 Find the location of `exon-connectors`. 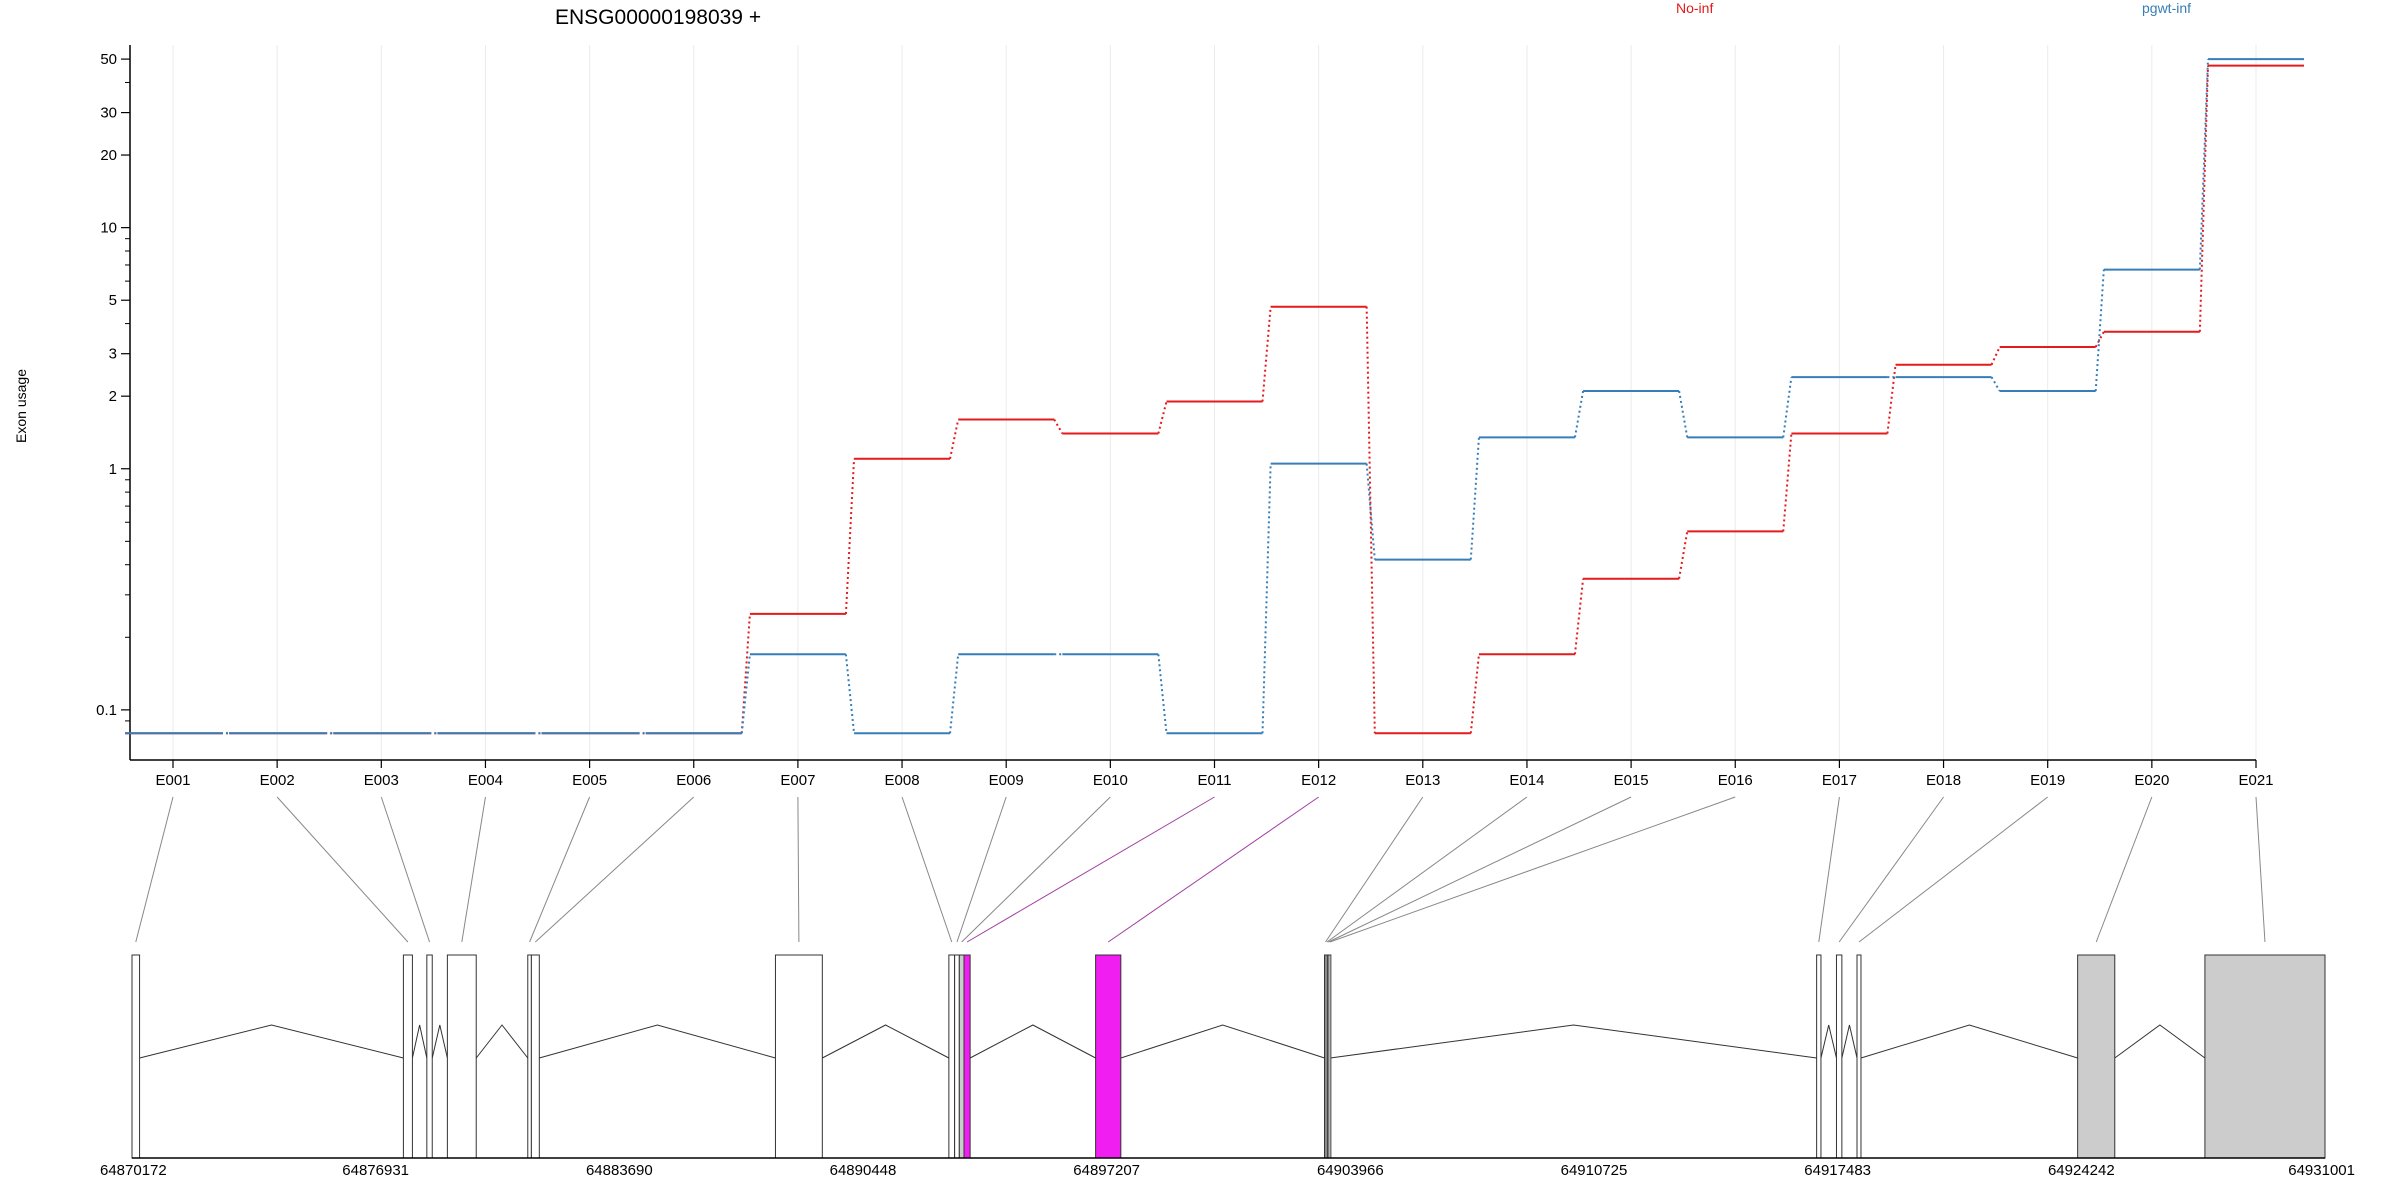

exon-connectors is located at coordinates (1200, 869).